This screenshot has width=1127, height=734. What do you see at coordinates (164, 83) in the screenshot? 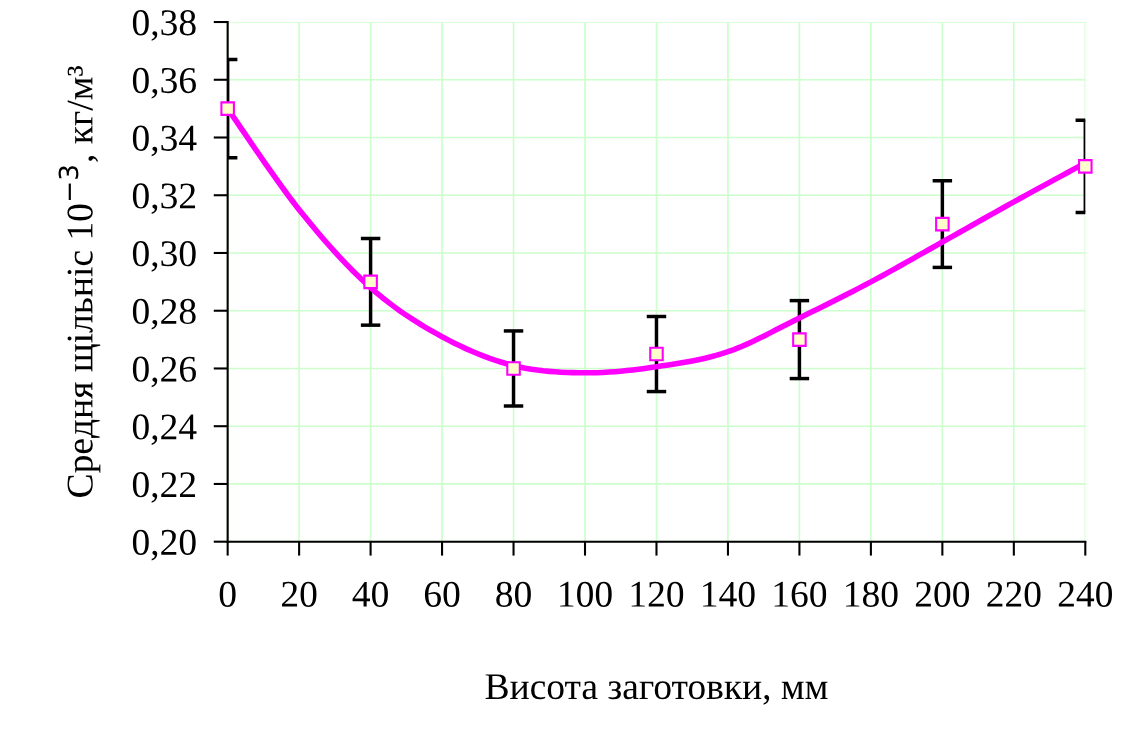
I see `y-tick-label: 0,36` at bounding box center [164, 83].